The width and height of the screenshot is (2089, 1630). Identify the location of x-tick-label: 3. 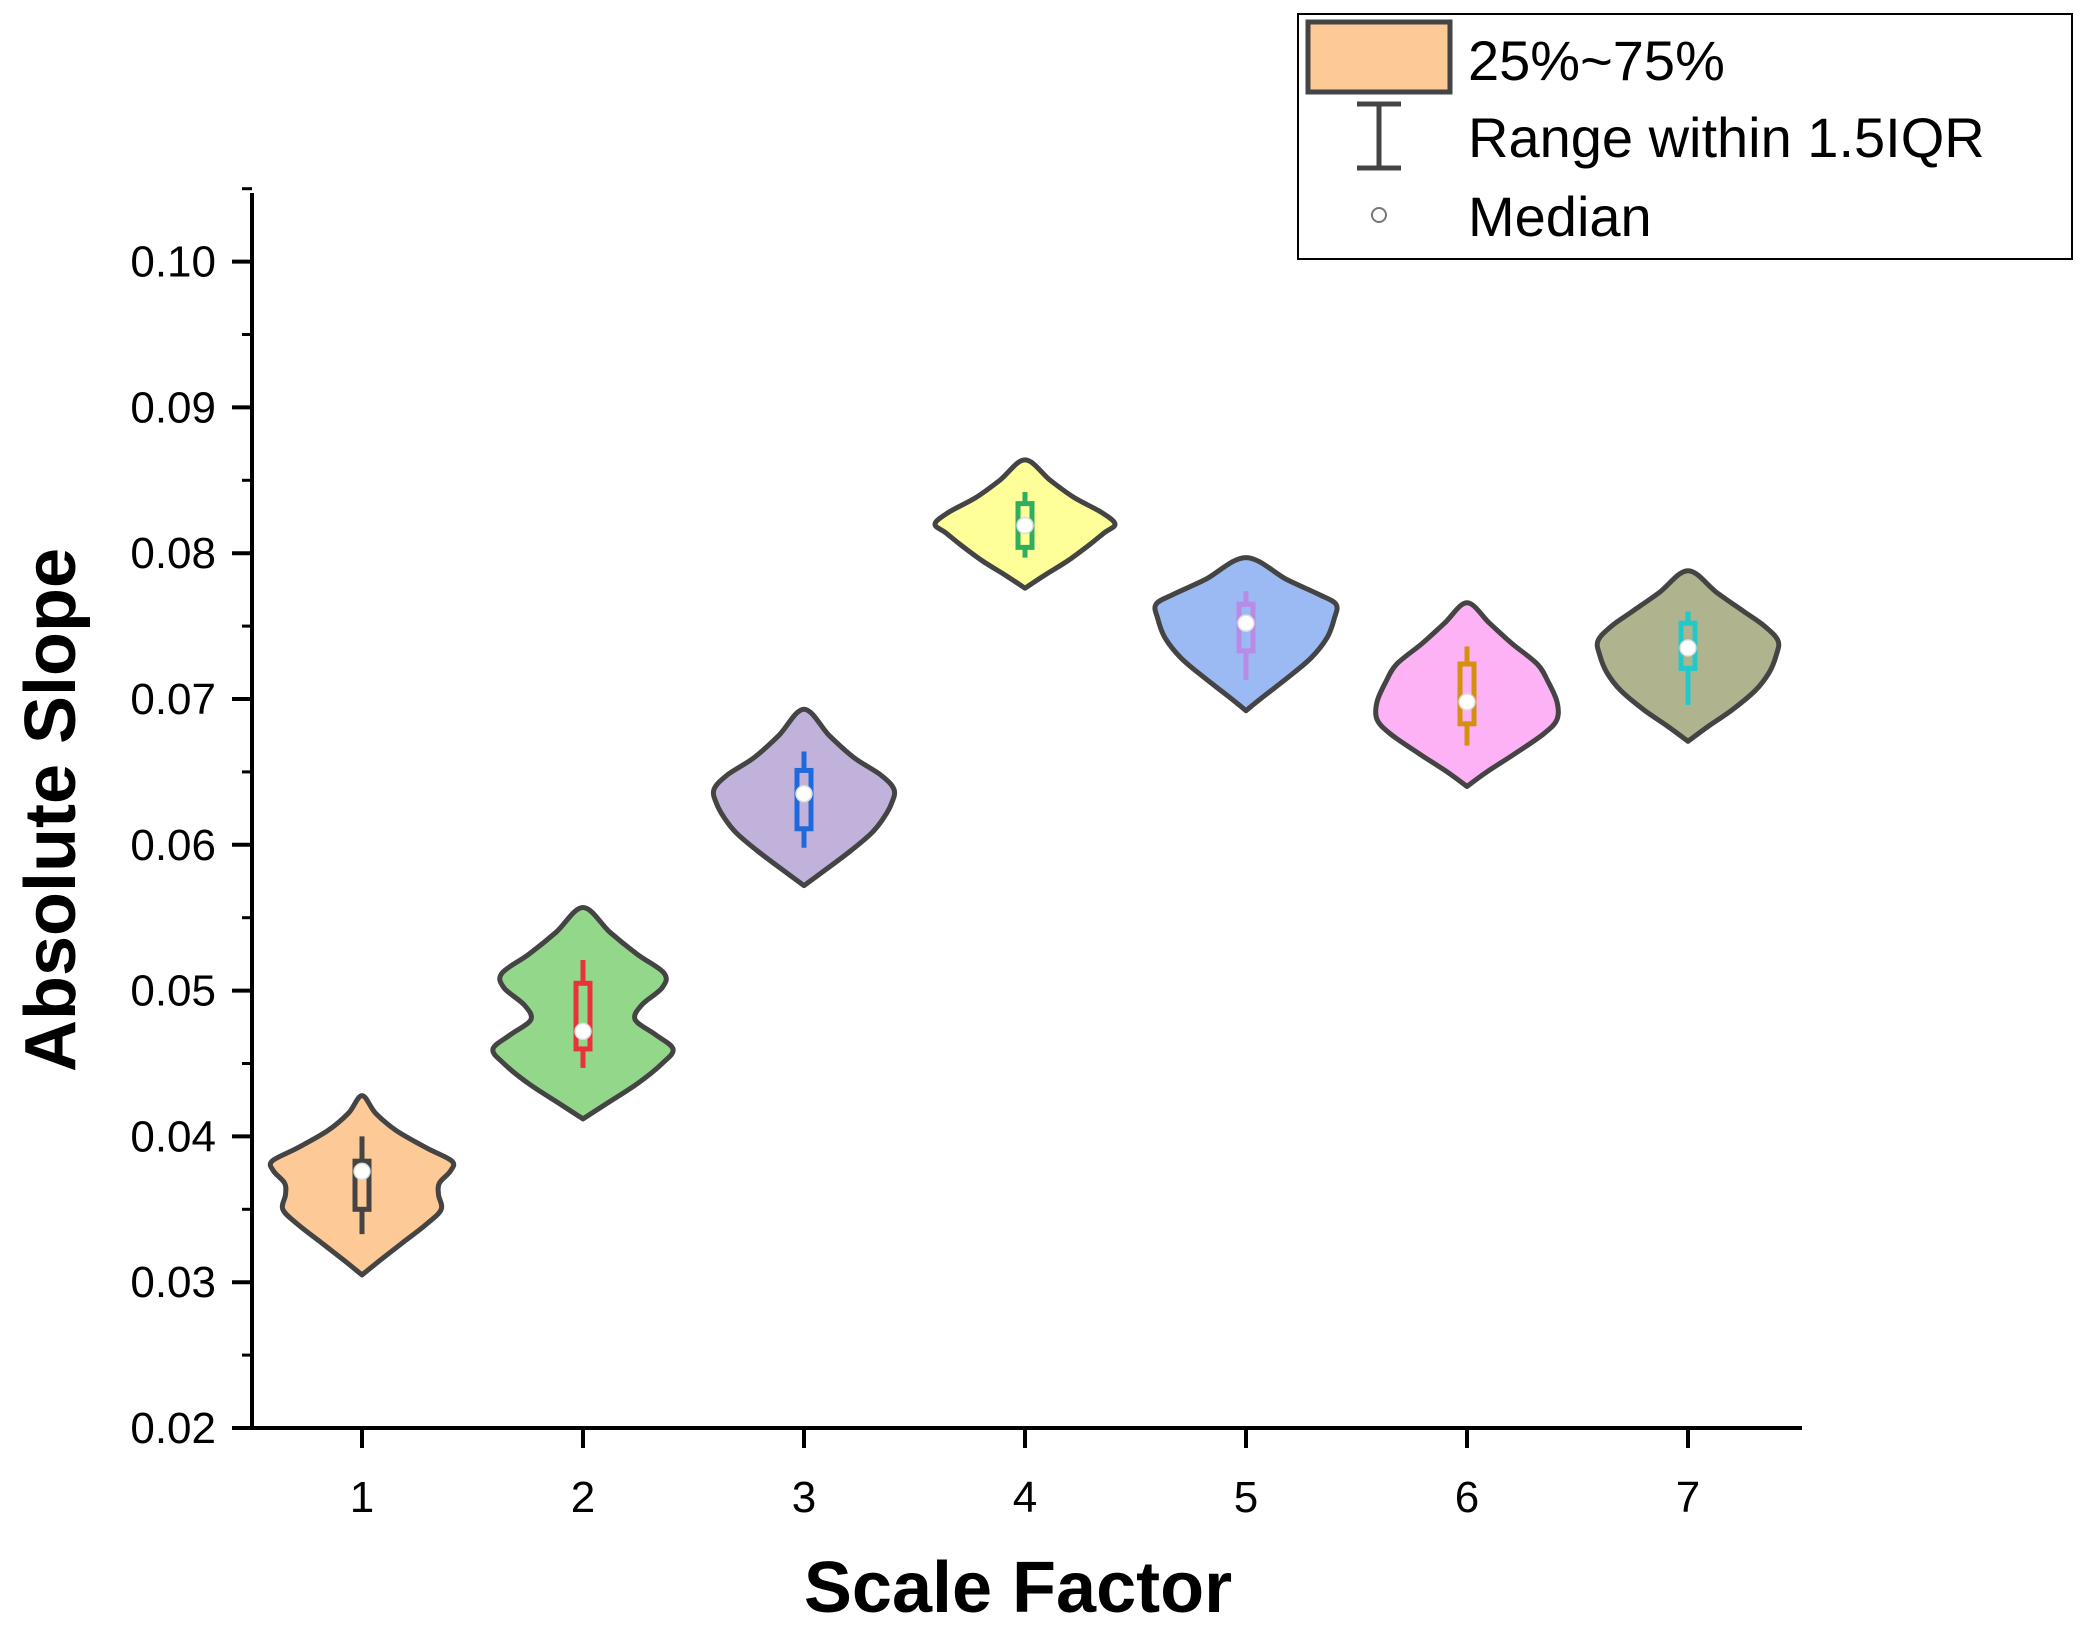
(804, 1497).